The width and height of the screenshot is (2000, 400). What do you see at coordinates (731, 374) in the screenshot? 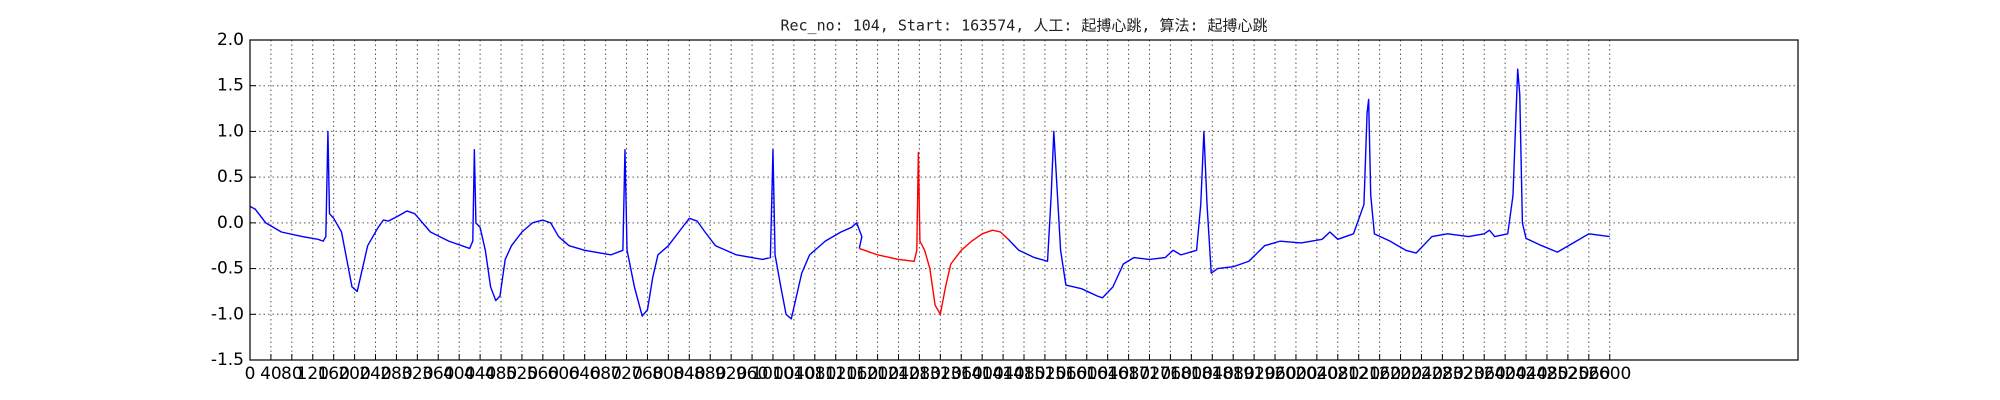
I see `x-tick-label: 920` at bounding box center [731, 374].